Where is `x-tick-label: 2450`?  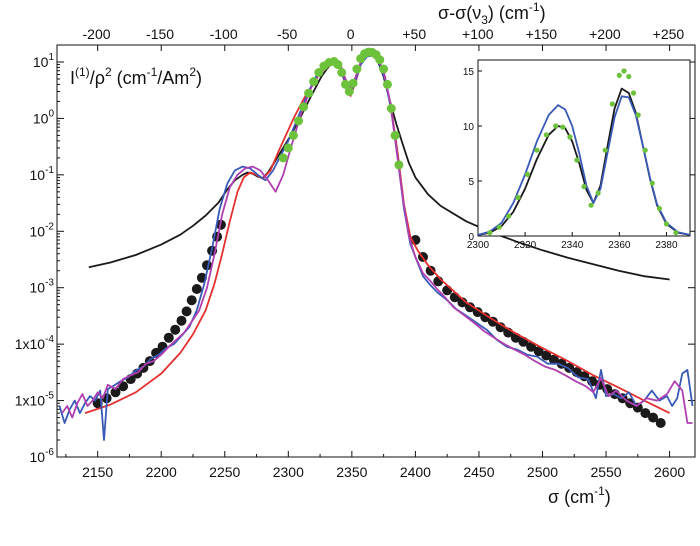
x-tick-label: 2450 is located at coordinates (478, 472).